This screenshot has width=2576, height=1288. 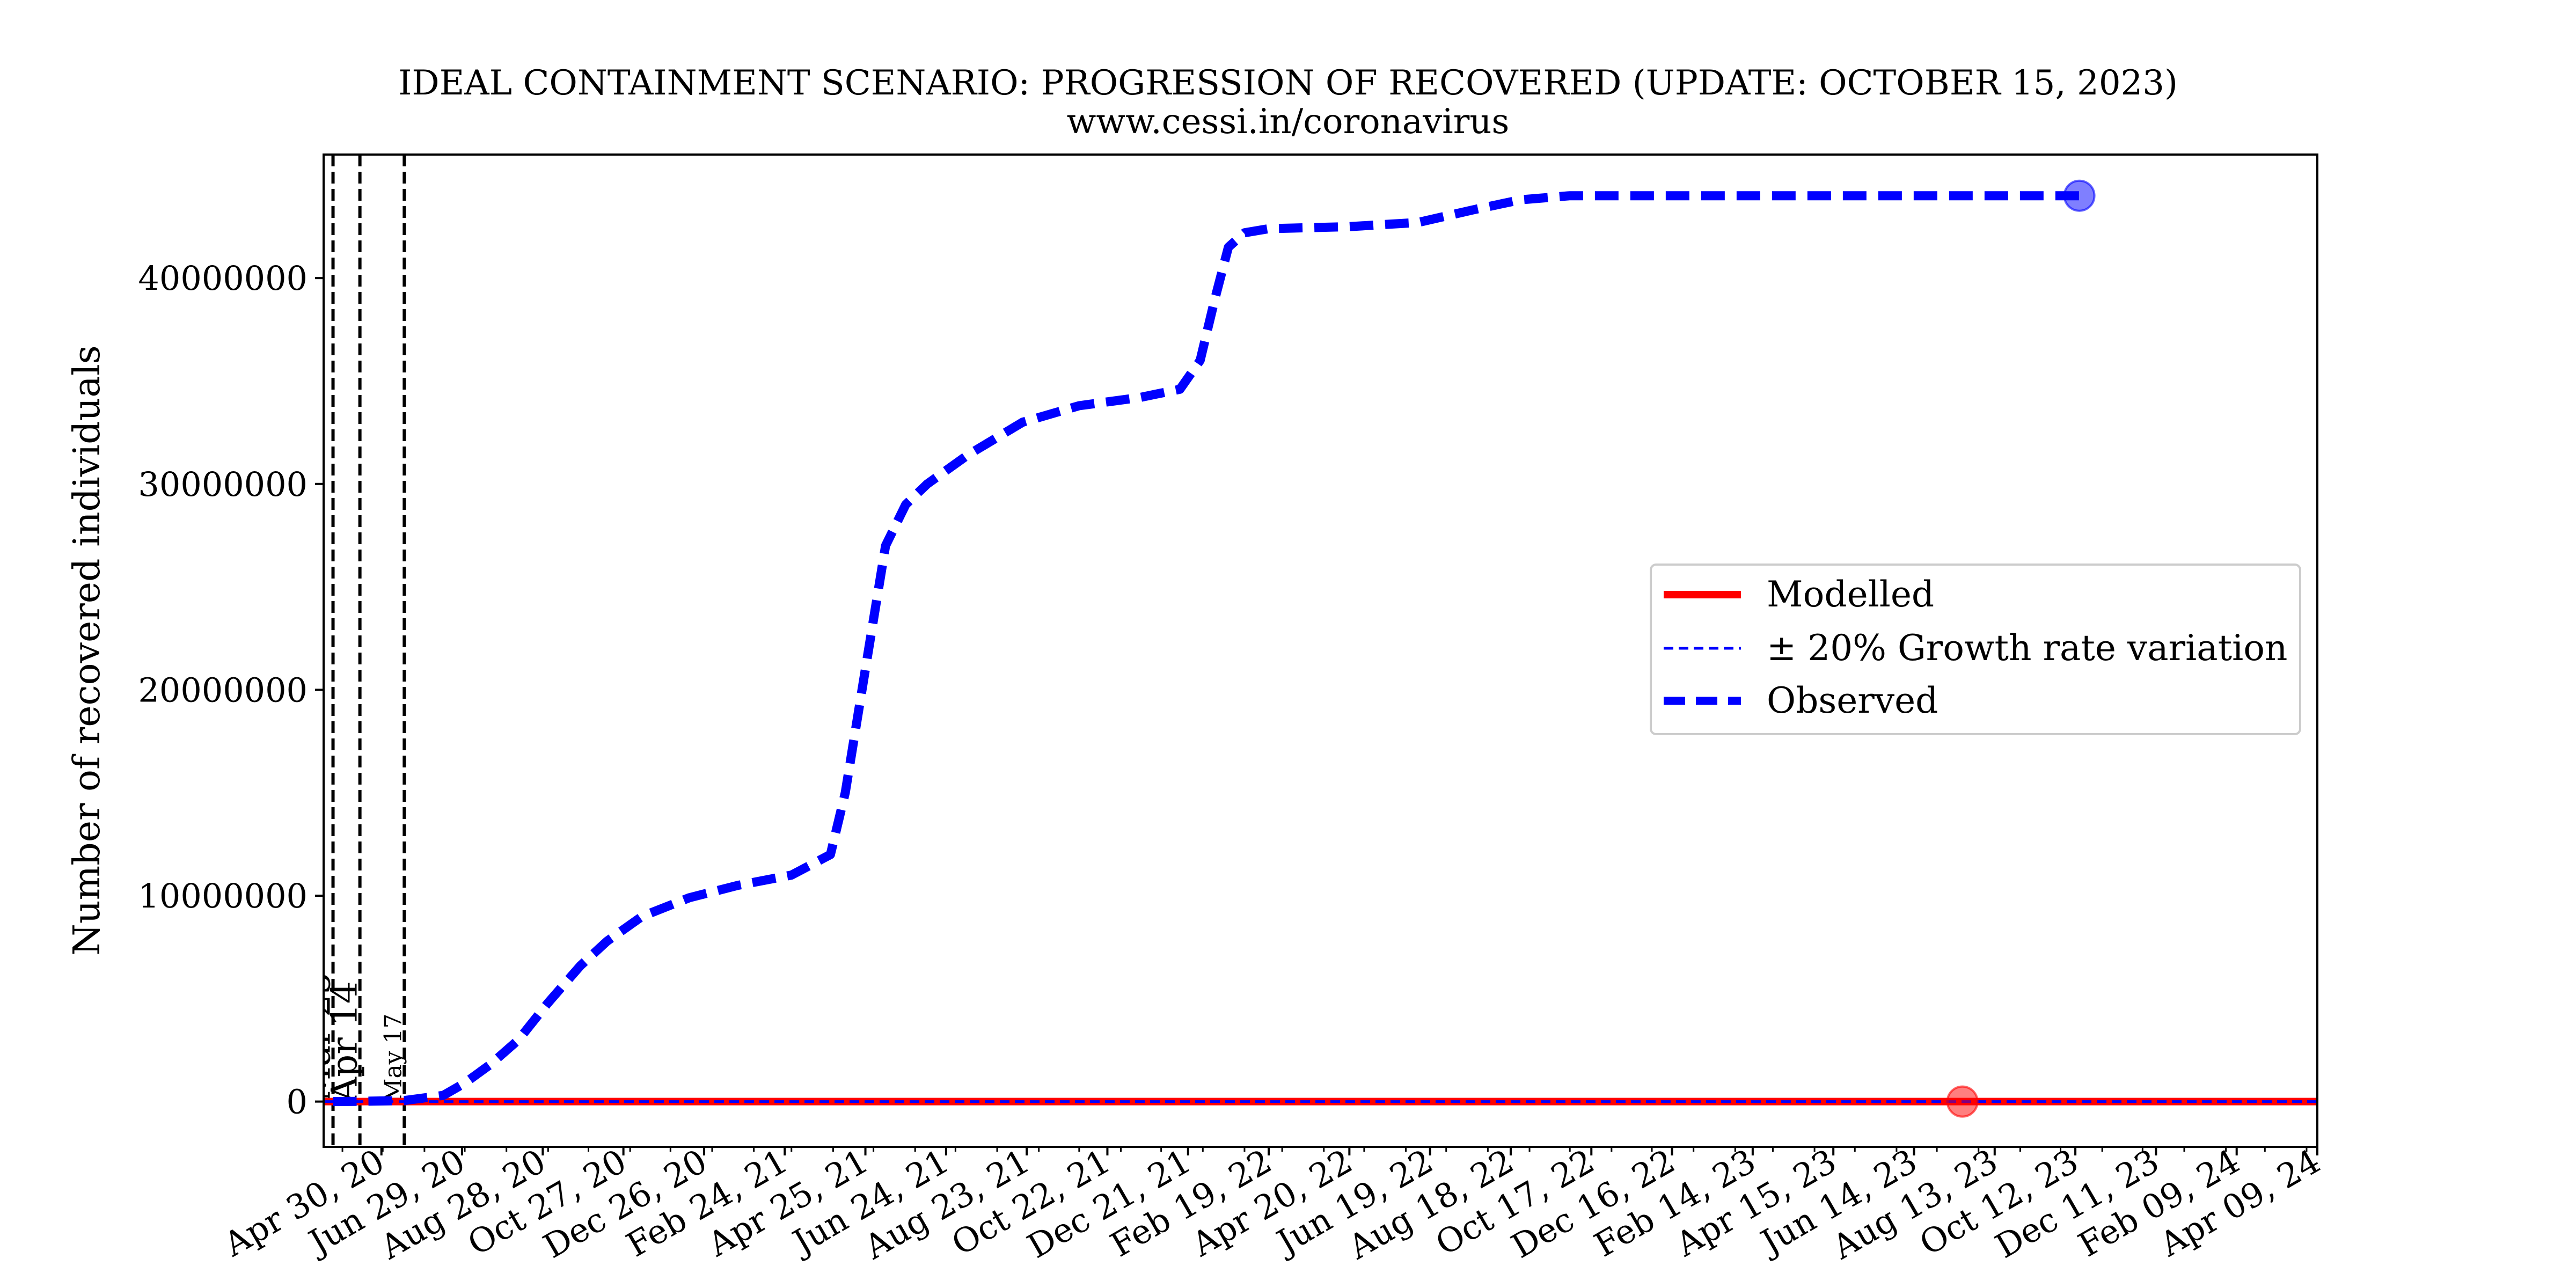 What do you see at coordinates (1962, 1101) in the screenshot?
I see `marker-modelled` at bounding box center [1962, 1101].